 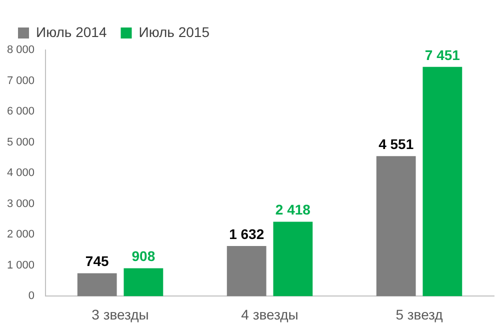 I want to click on y-tick-label: 0, so click(x=31, y=296).